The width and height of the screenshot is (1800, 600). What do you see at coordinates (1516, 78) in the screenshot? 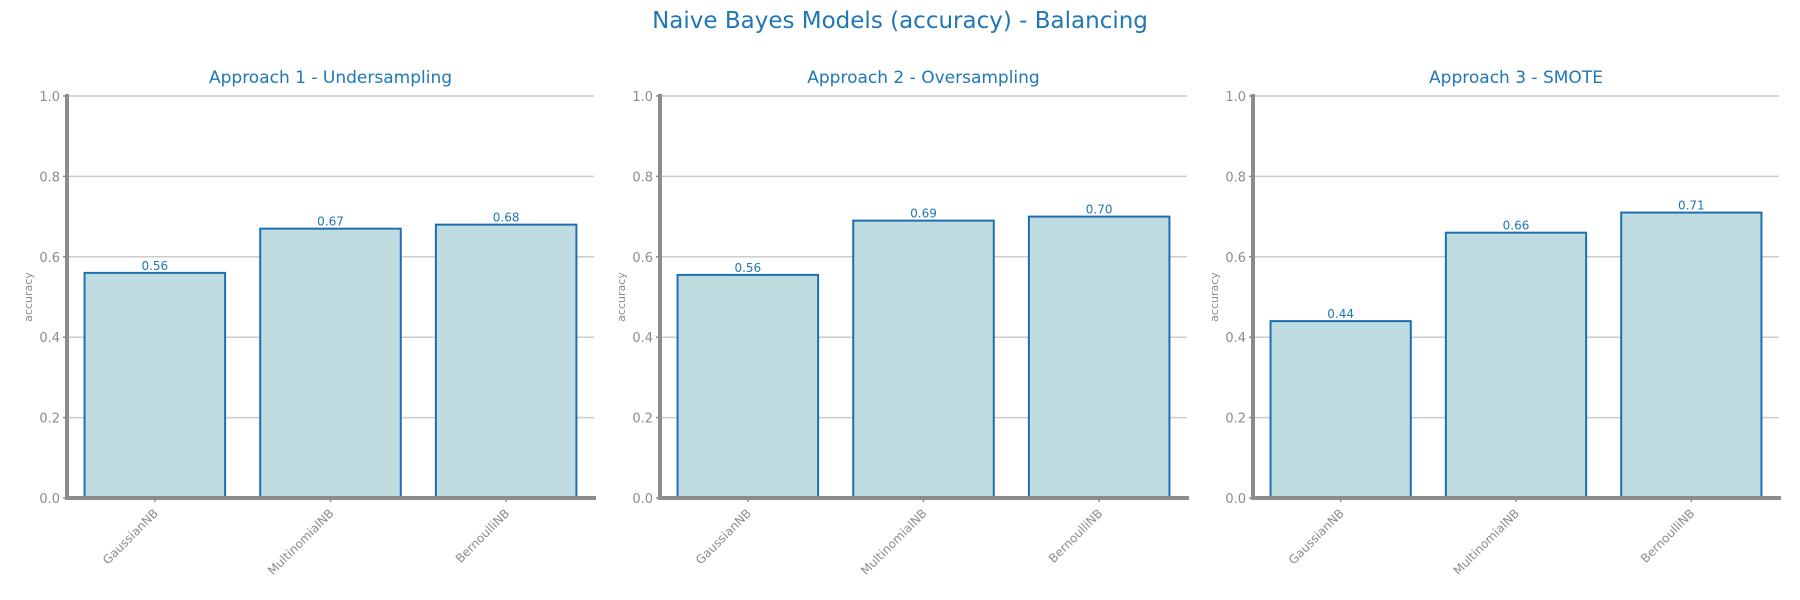
I see `chart-title: Approach 3 - SMOTE` at bounding box center [1516, 78].